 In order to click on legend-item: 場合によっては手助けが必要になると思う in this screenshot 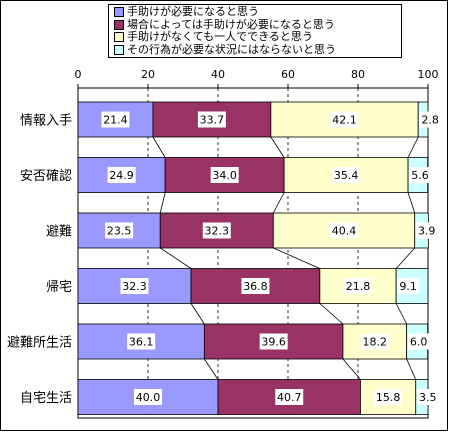, I will do `click(255, 24)`.